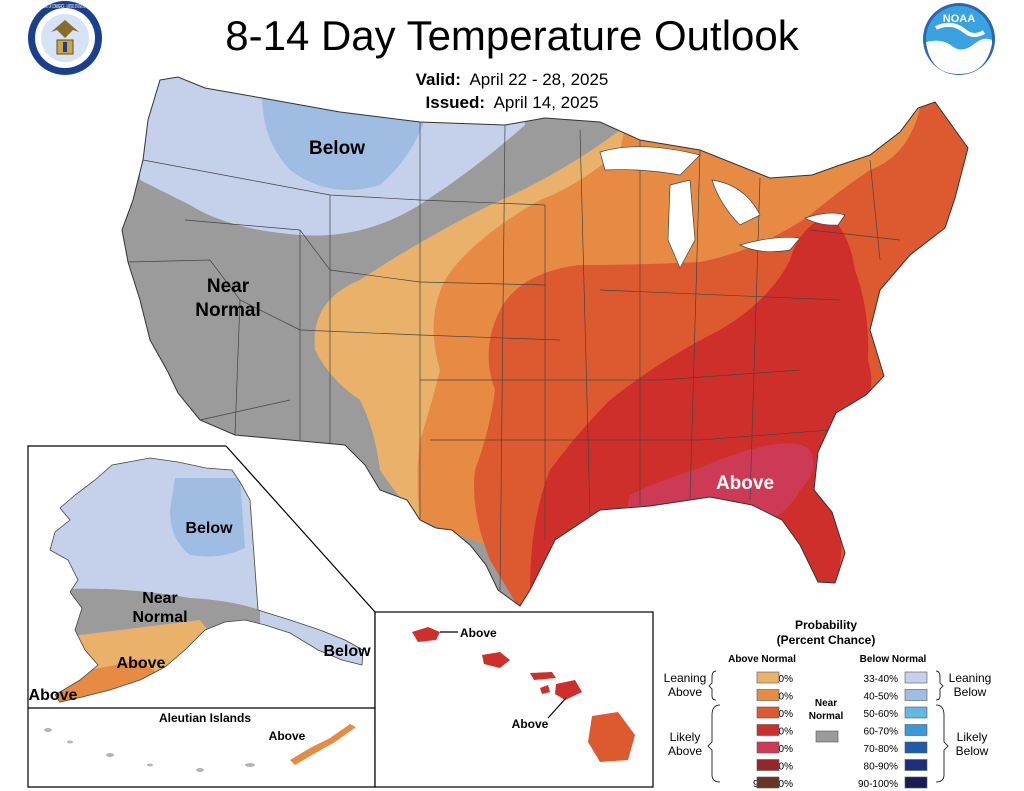 The width and height of the screenshot is (1024, 791). Describe the element at coordinates (881, 749) in the screenshot. I see `below-normal-range-label: 70-80%` at that location.